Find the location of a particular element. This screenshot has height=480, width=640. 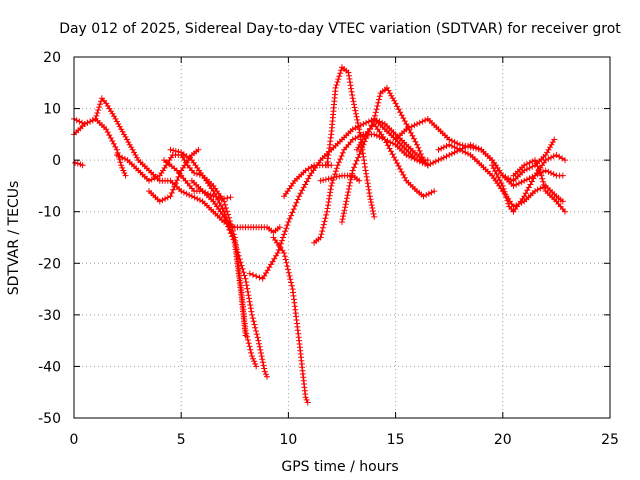

x-axis-label: GPS time / hours is located at coordinates (339, 467).